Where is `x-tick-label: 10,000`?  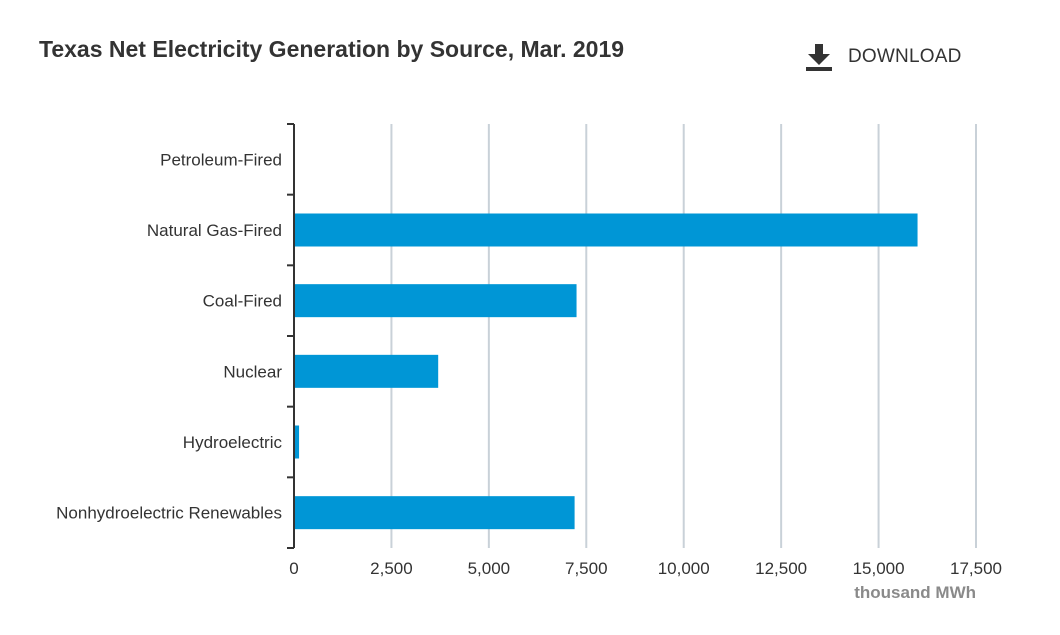
x-tick-label: 10,000 is located at coordinates (684, 568).